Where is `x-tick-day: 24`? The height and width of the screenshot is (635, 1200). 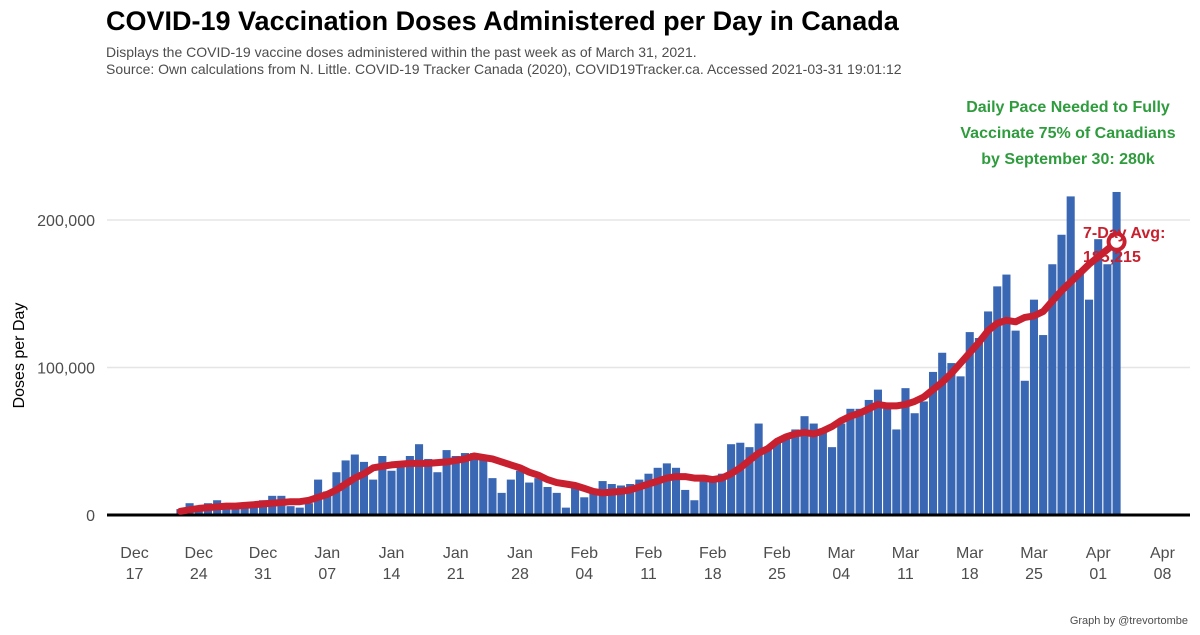
x-tick-day: 24 is located at coordinates (199, 574).